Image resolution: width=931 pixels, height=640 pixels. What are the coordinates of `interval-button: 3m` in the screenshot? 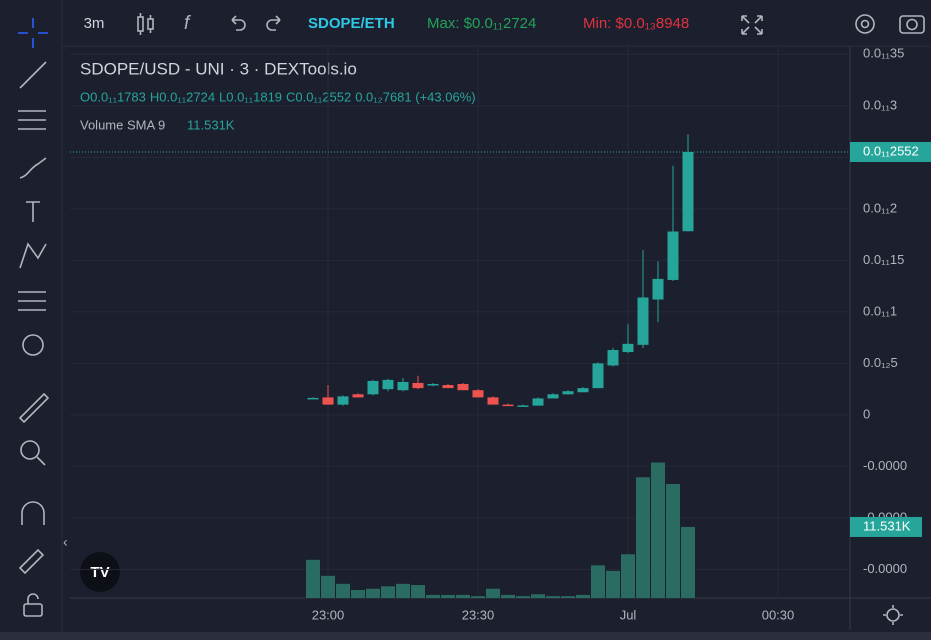 It's located at (94, 23).